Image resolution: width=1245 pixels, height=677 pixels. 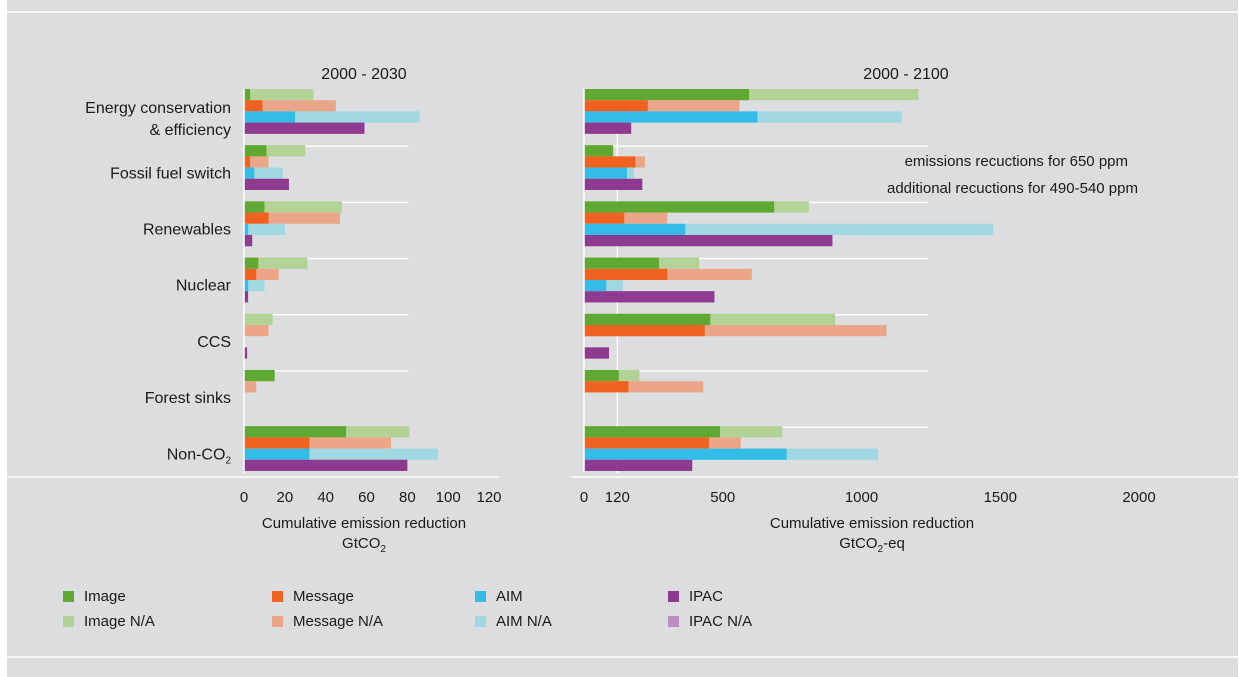 I want to click on bar-image-fossil-fuel-switch, so click(x=599, y=151).